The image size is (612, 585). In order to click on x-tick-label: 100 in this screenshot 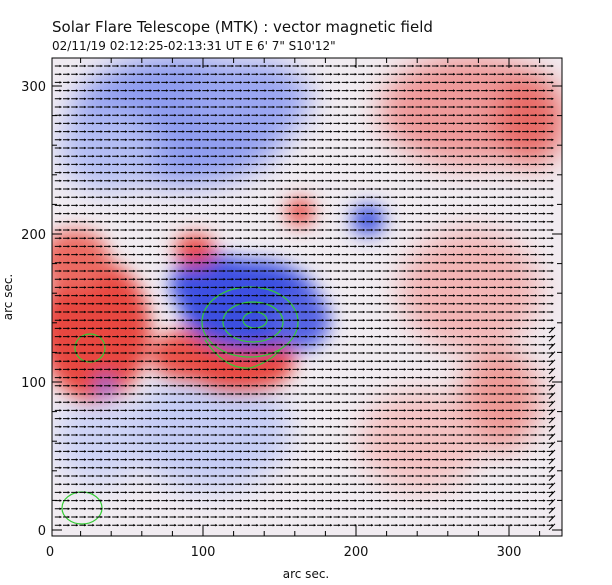, I will do `click(203, 552)`.